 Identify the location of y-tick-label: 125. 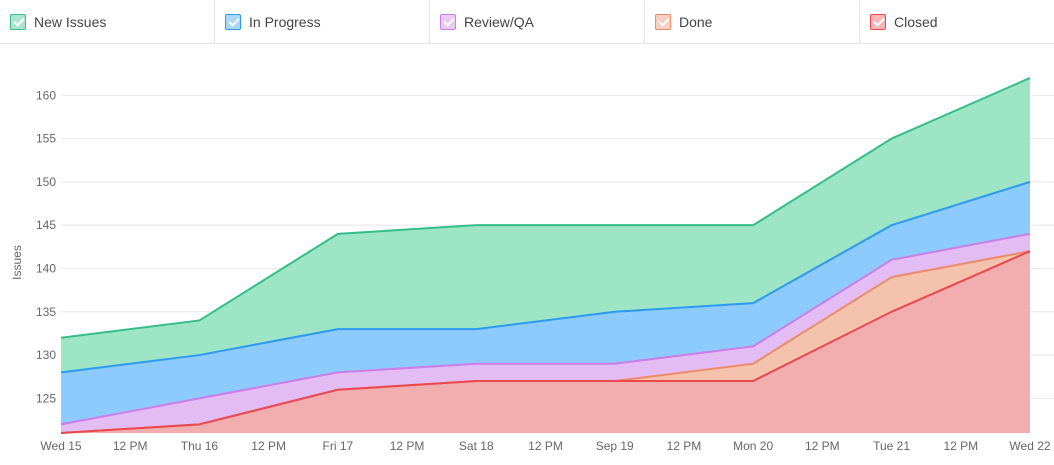
(46, 398).